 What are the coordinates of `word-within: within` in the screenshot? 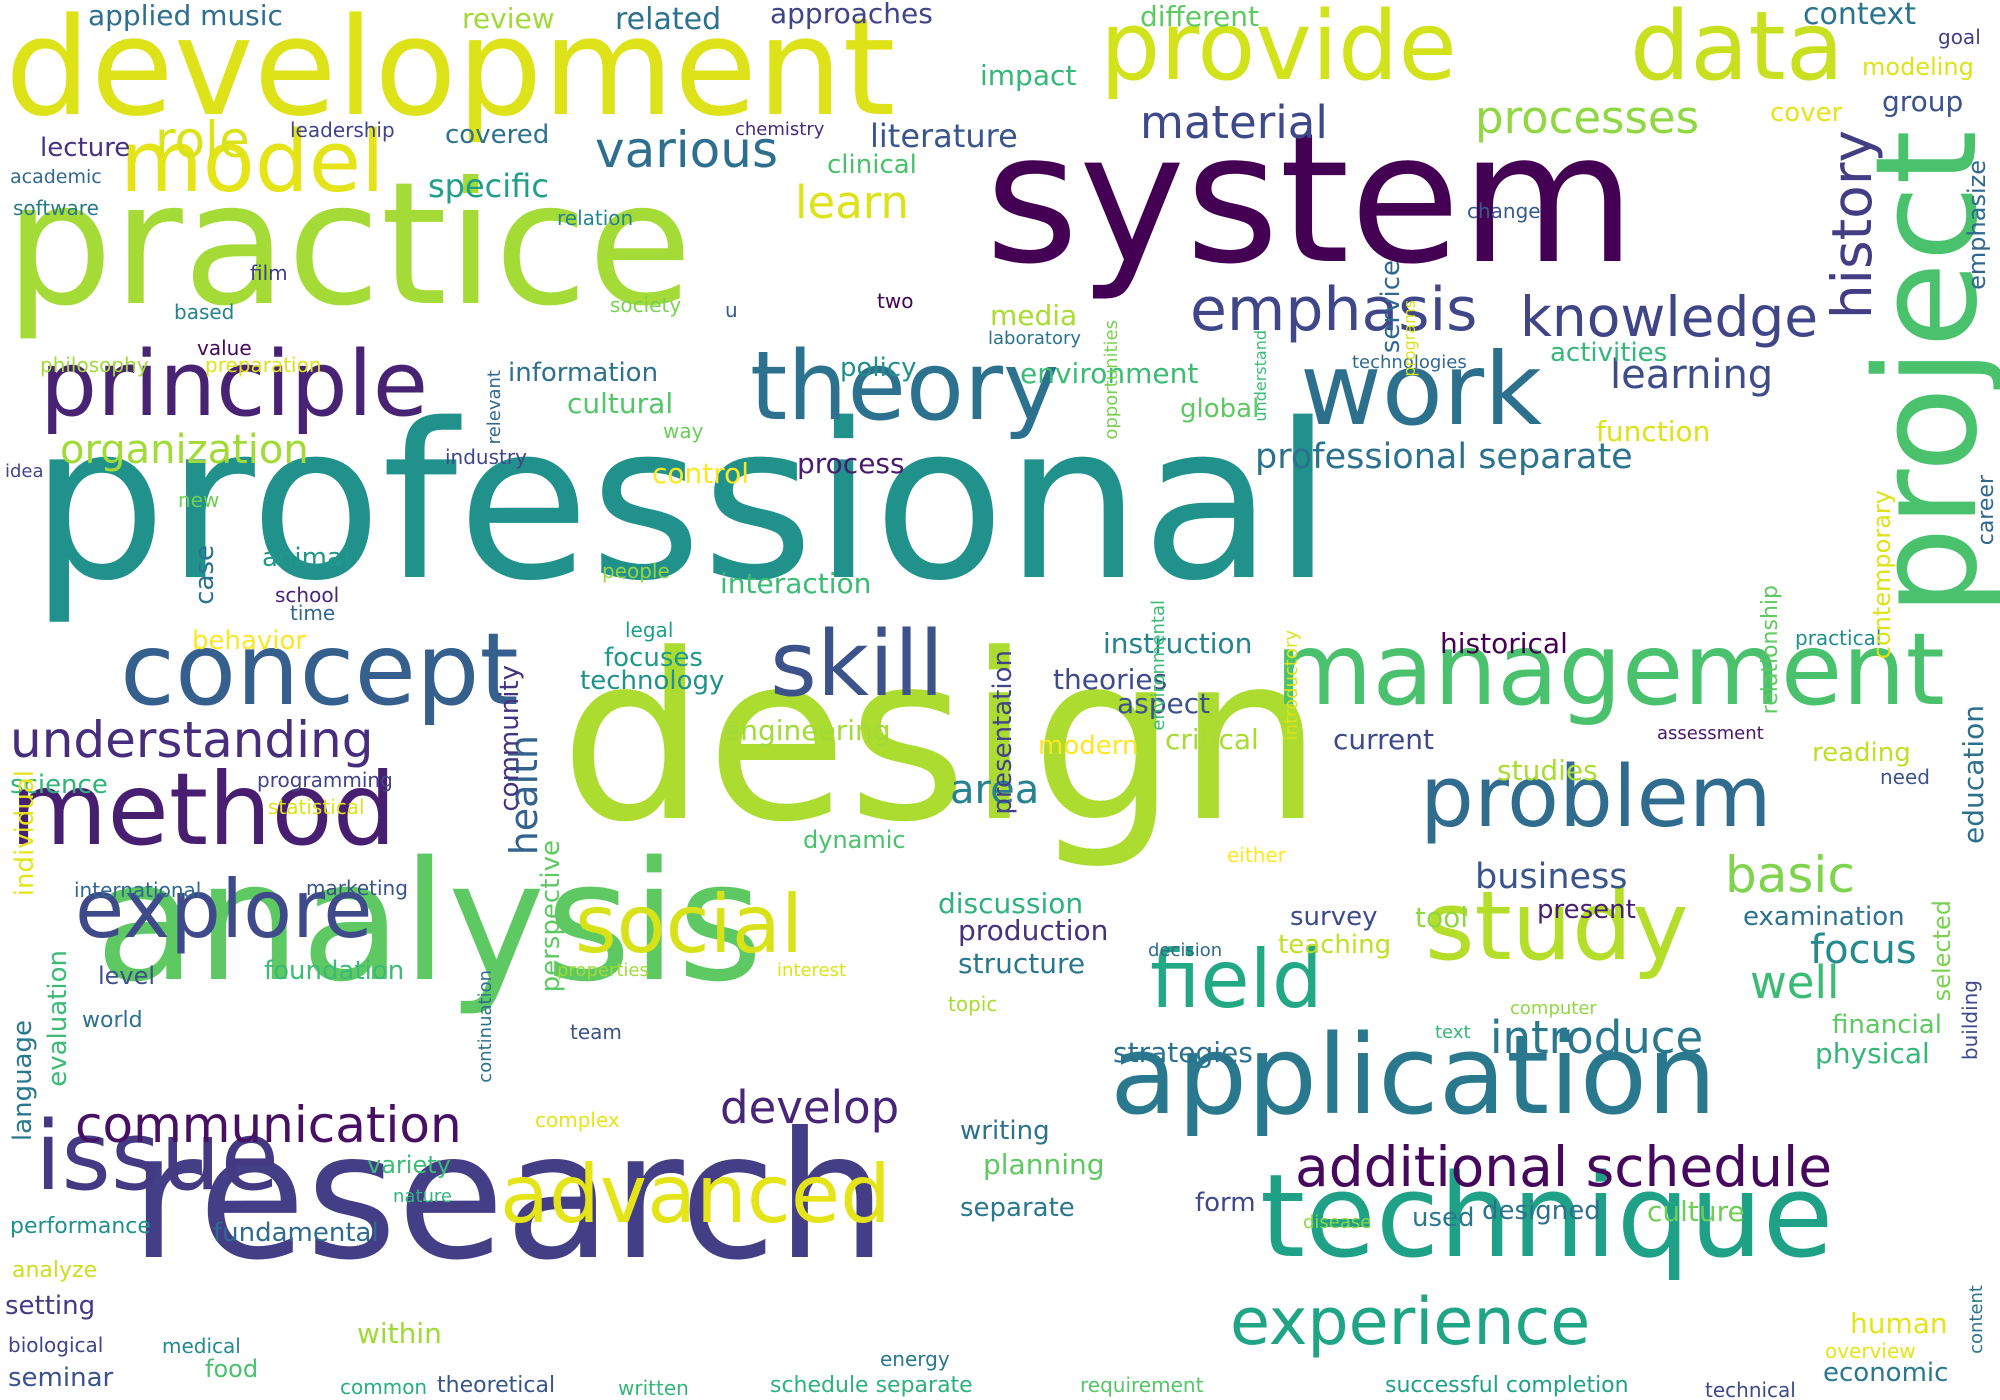 It's located at (399, 1333).